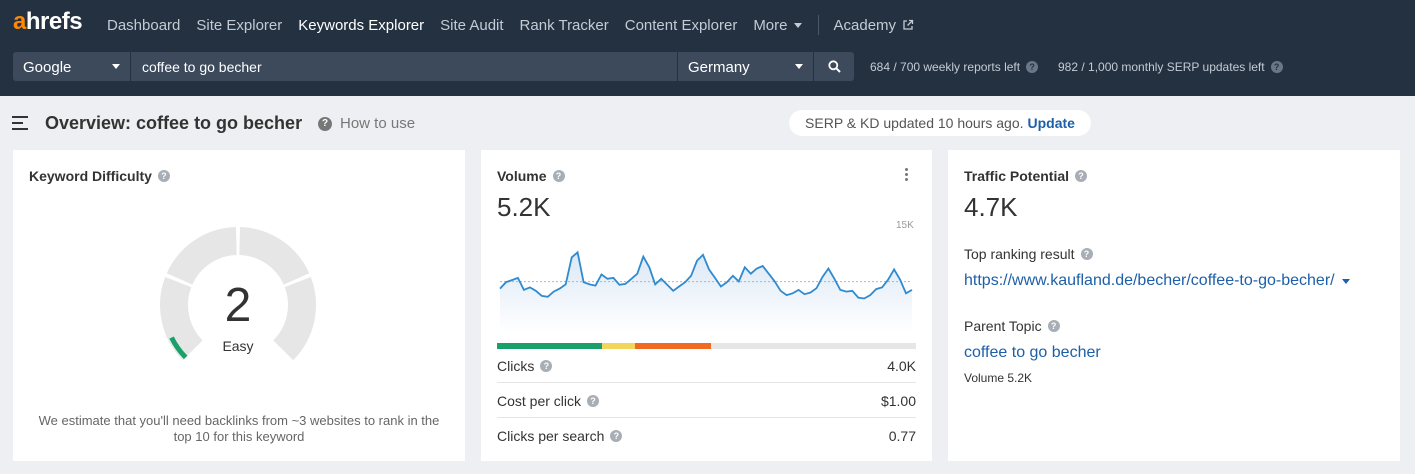 This screenshot has height=474, width=1415. Describe the element at coordinates (905, 225) in the screenshot. I see `volume-axis-max: 15K` at that location.